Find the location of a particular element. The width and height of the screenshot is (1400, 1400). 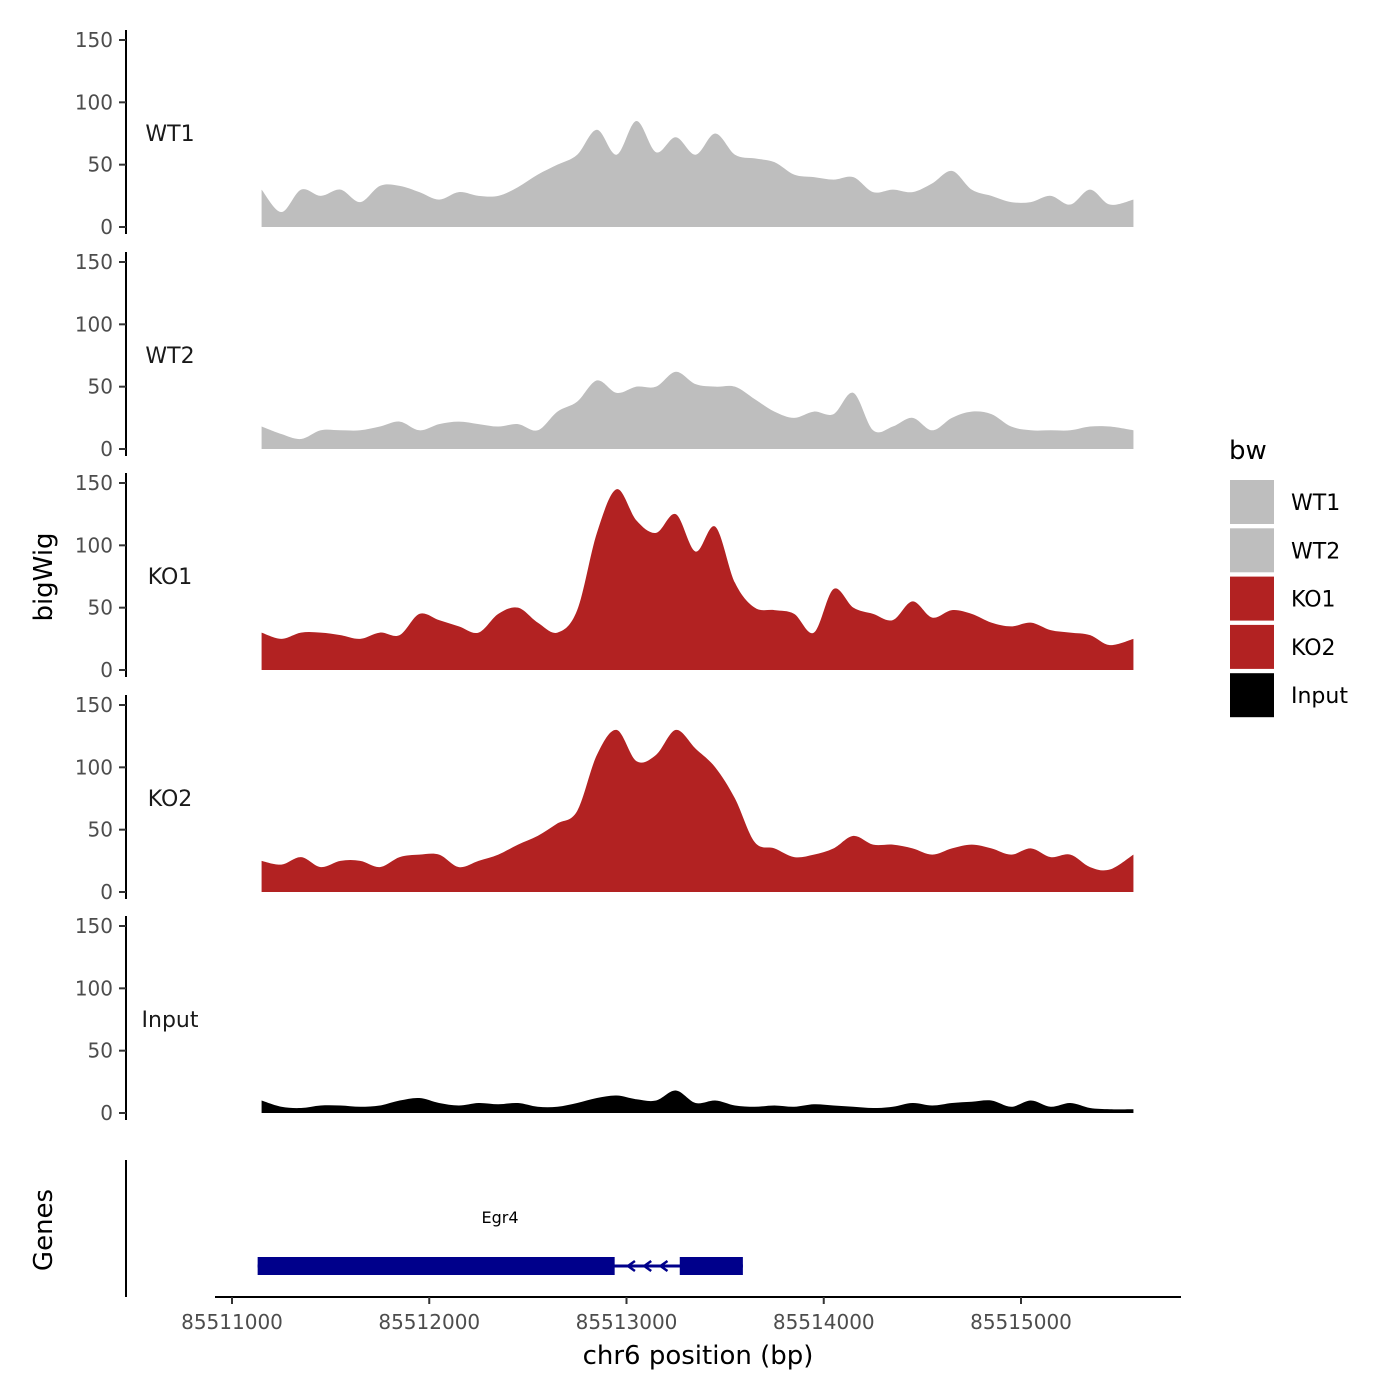

track-panel-input: 0 50 100 150 Input is located at coordinates (604, 1019).